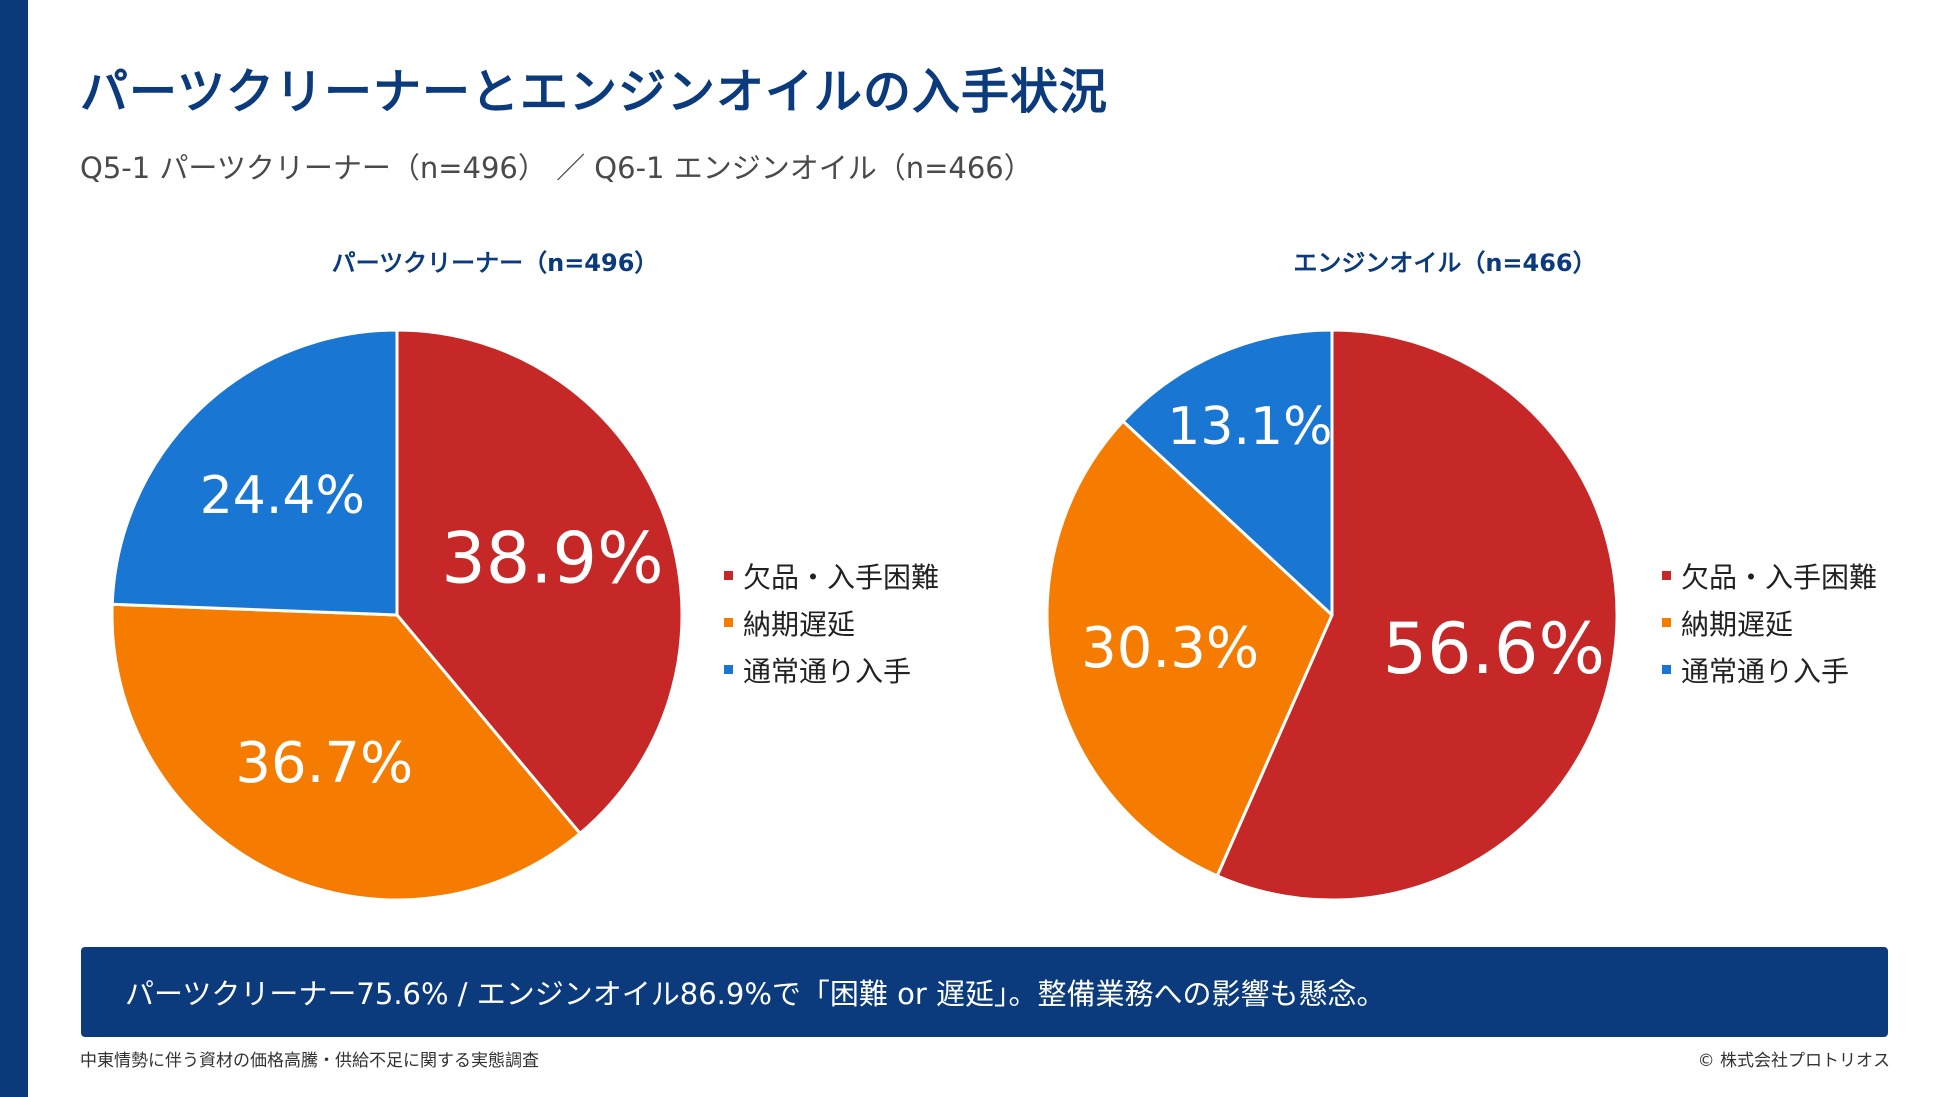 Image resolution: width=1950 pixels, height=1097 pixels. Describe the element at coordinates (1445, 263) in the screenshot. I see `chart-title-engine-oil: エンジンオイル（n=466）` at that location.